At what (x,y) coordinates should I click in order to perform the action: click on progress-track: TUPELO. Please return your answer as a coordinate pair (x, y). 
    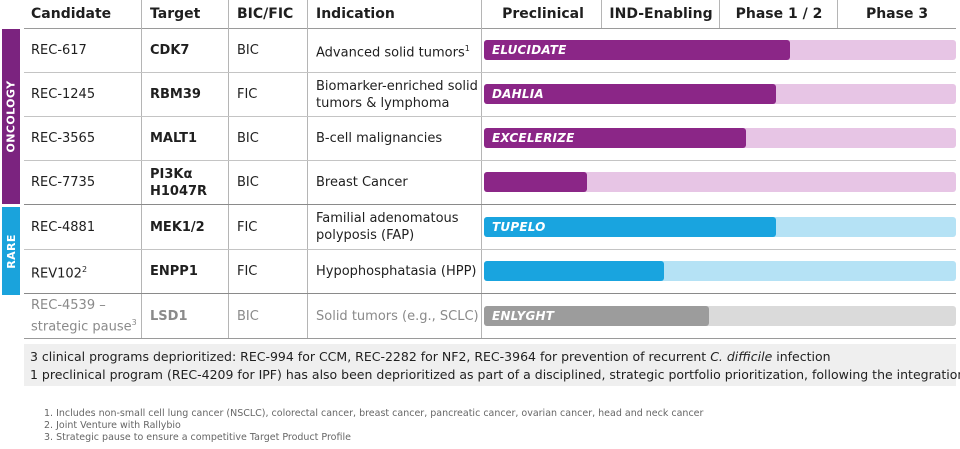
    Looking at the image, I should click on (720, 227).